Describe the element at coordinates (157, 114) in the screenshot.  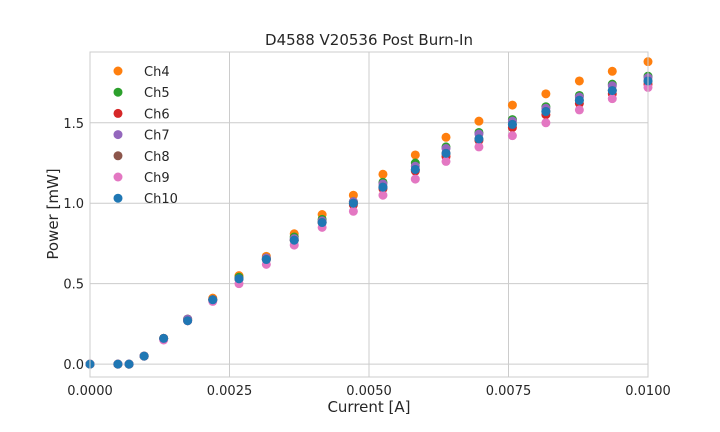
I see `legend-label: Ch6` at that location.